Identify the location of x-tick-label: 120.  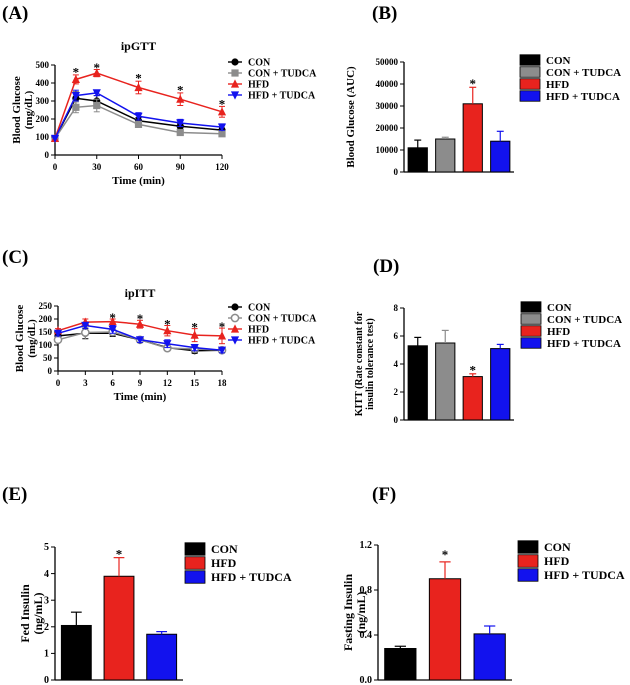
(222, 167).